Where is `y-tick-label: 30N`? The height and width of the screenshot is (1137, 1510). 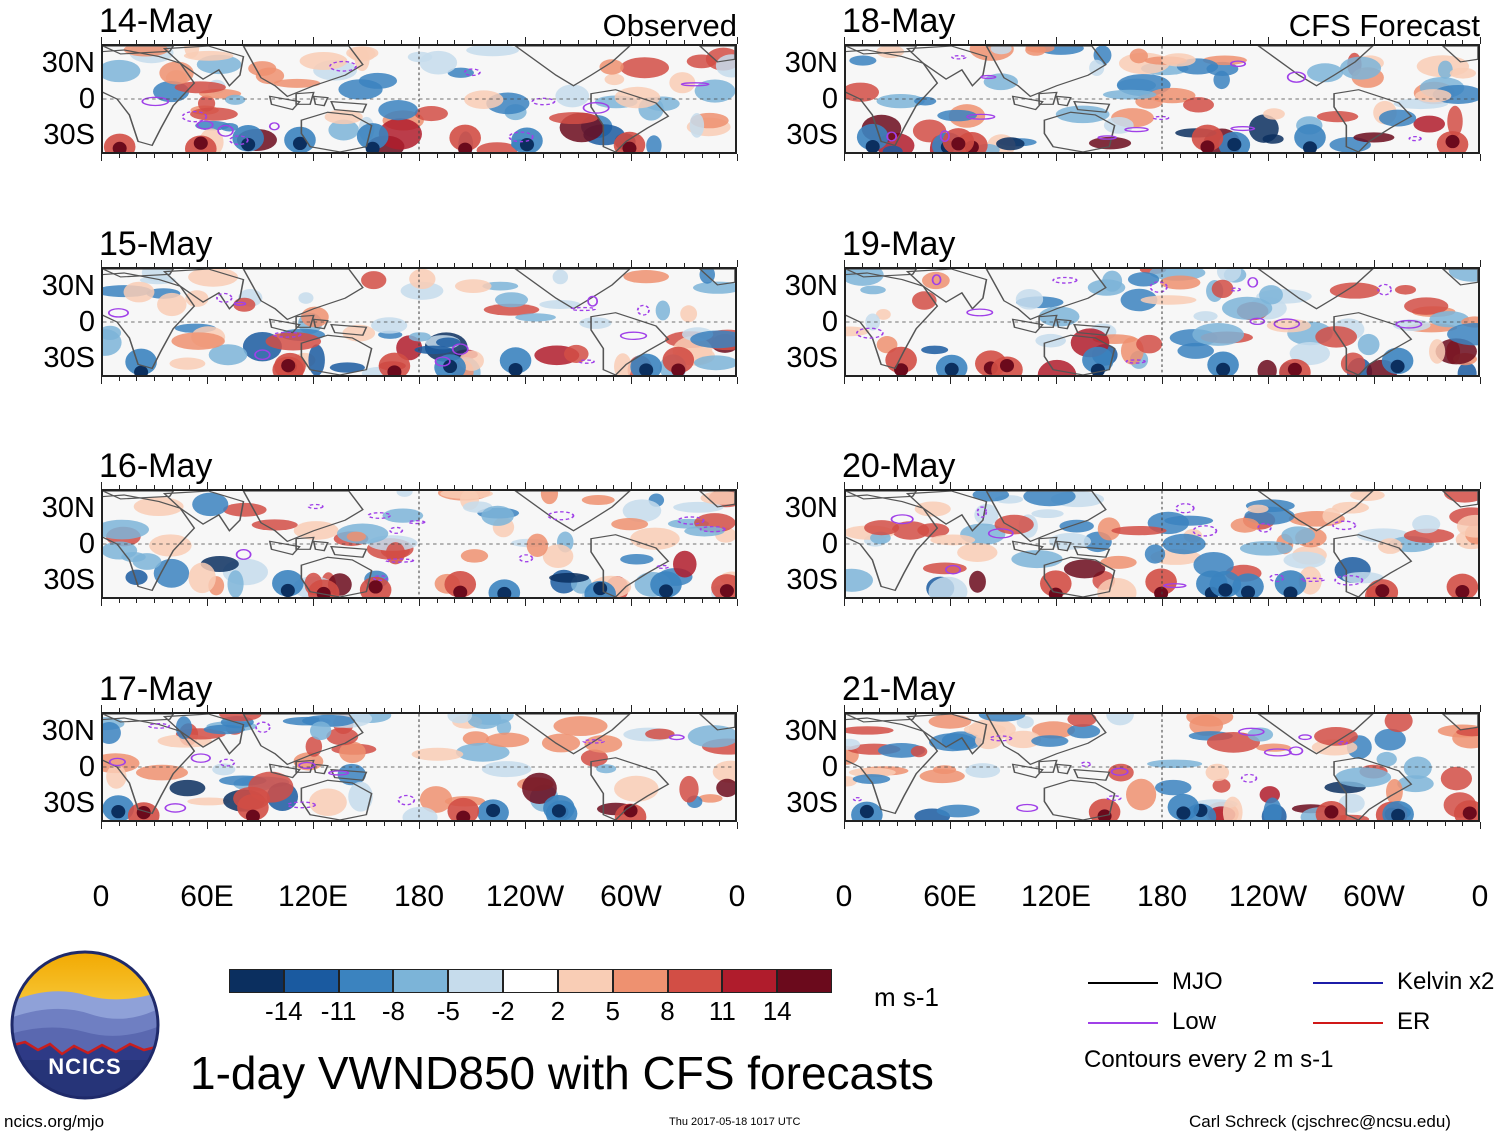
y-tick-label: 30N is located at coordinates (811, 507).